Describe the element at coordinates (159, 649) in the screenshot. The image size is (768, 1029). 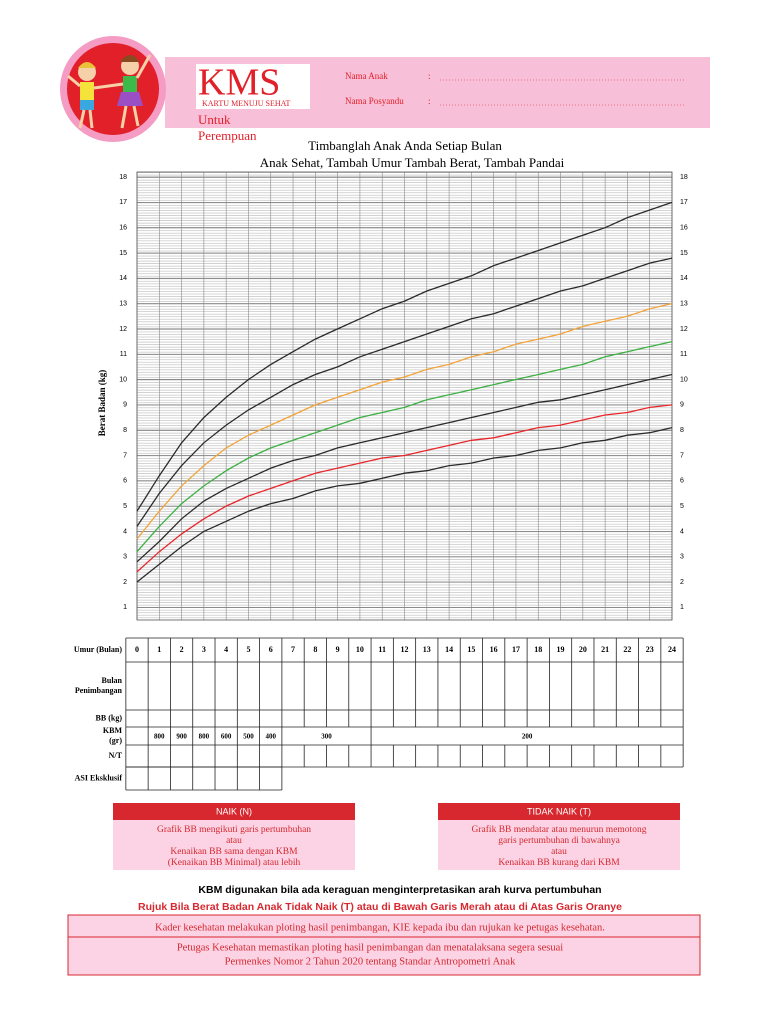
I see `month-label: 1` at that location.